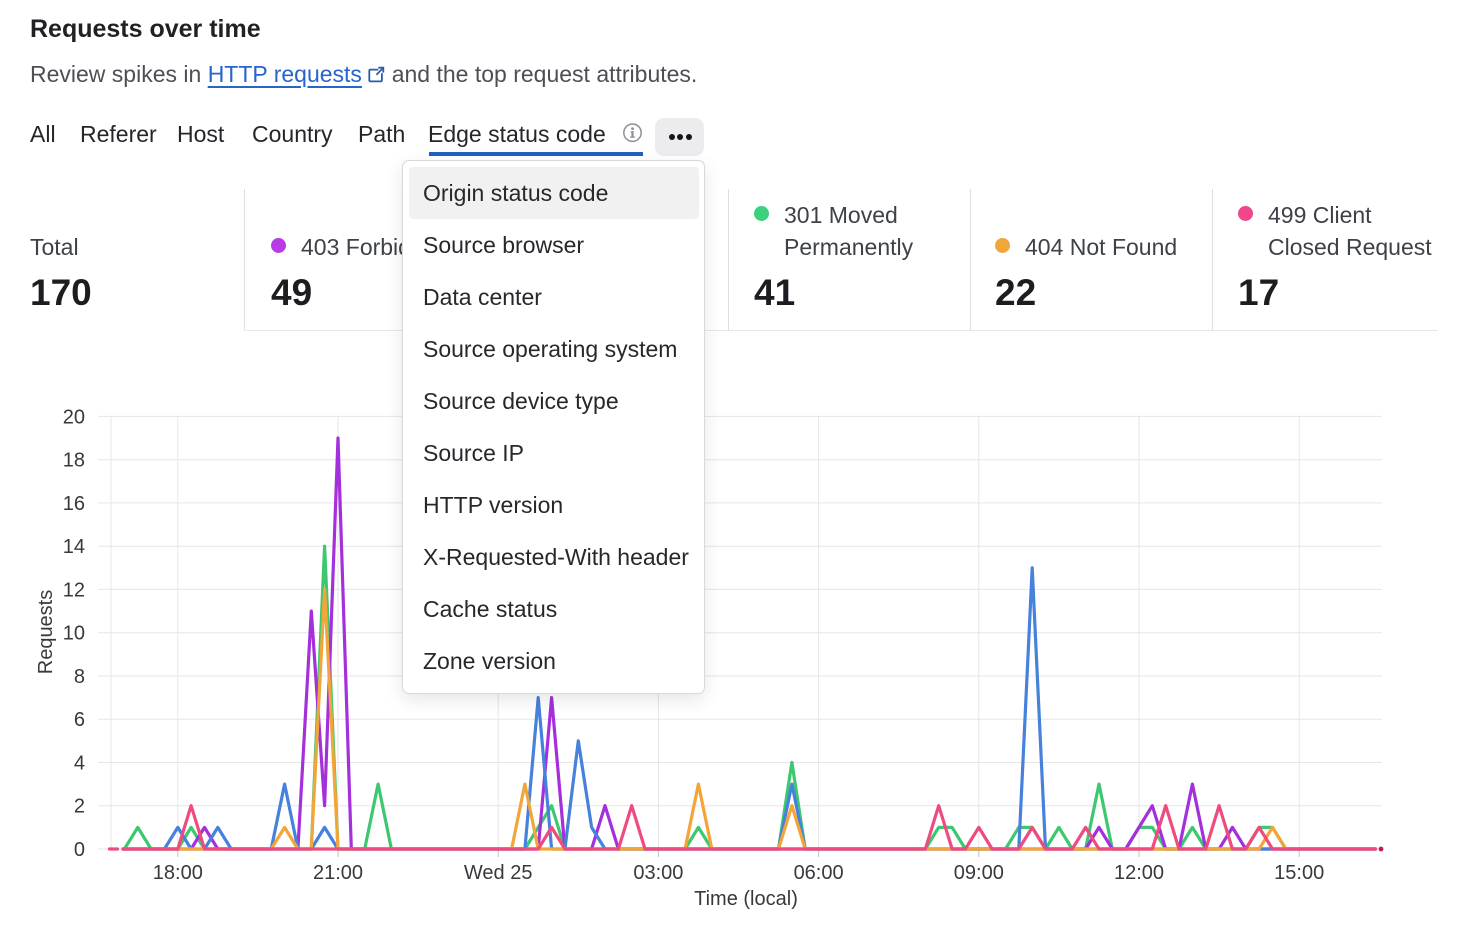  Describe the element at coordinates (498, 873) in the screenshot. I see `svg-text: Wed 25` at that location.